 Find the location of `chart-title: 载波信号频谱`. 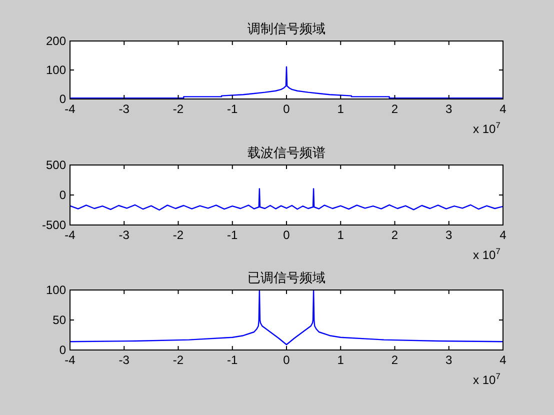

chart-title: 载波信号频谱 is located at coordinates (287, 153).